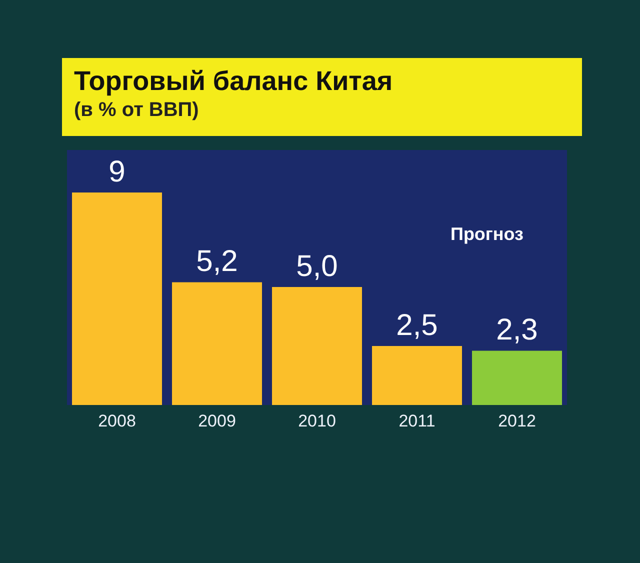 The width and height of the screenshot is (640, 563). Describe the element at coordinates (517, 421) in the screenshot. I see `x-tick-label: 2012` at that location.